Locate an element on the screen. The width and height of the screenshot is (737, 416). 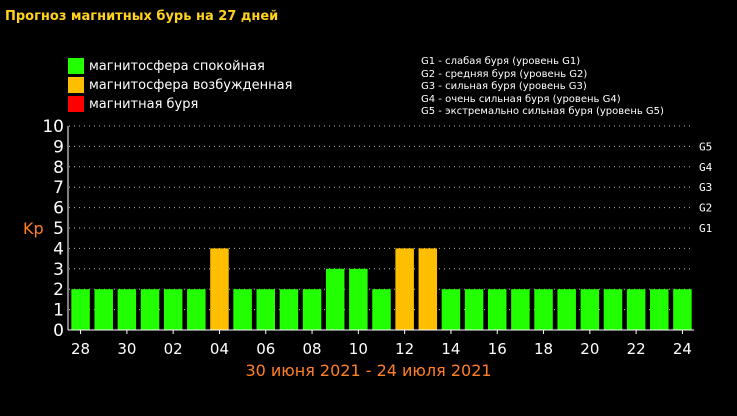
legend-item-storm: магнитная буря is located at coordinates (133, 104).